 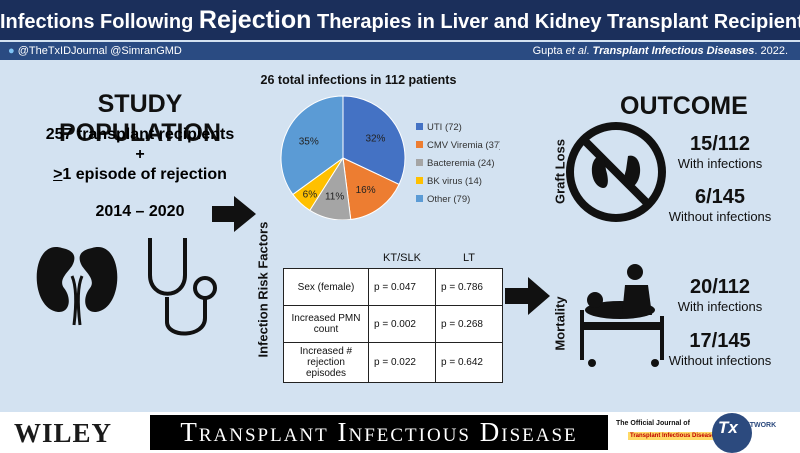 What do you see at coordinates (448, 199) in the screenshot?
I see `legend-label: Other (79)` at bounding box center [448, 199].